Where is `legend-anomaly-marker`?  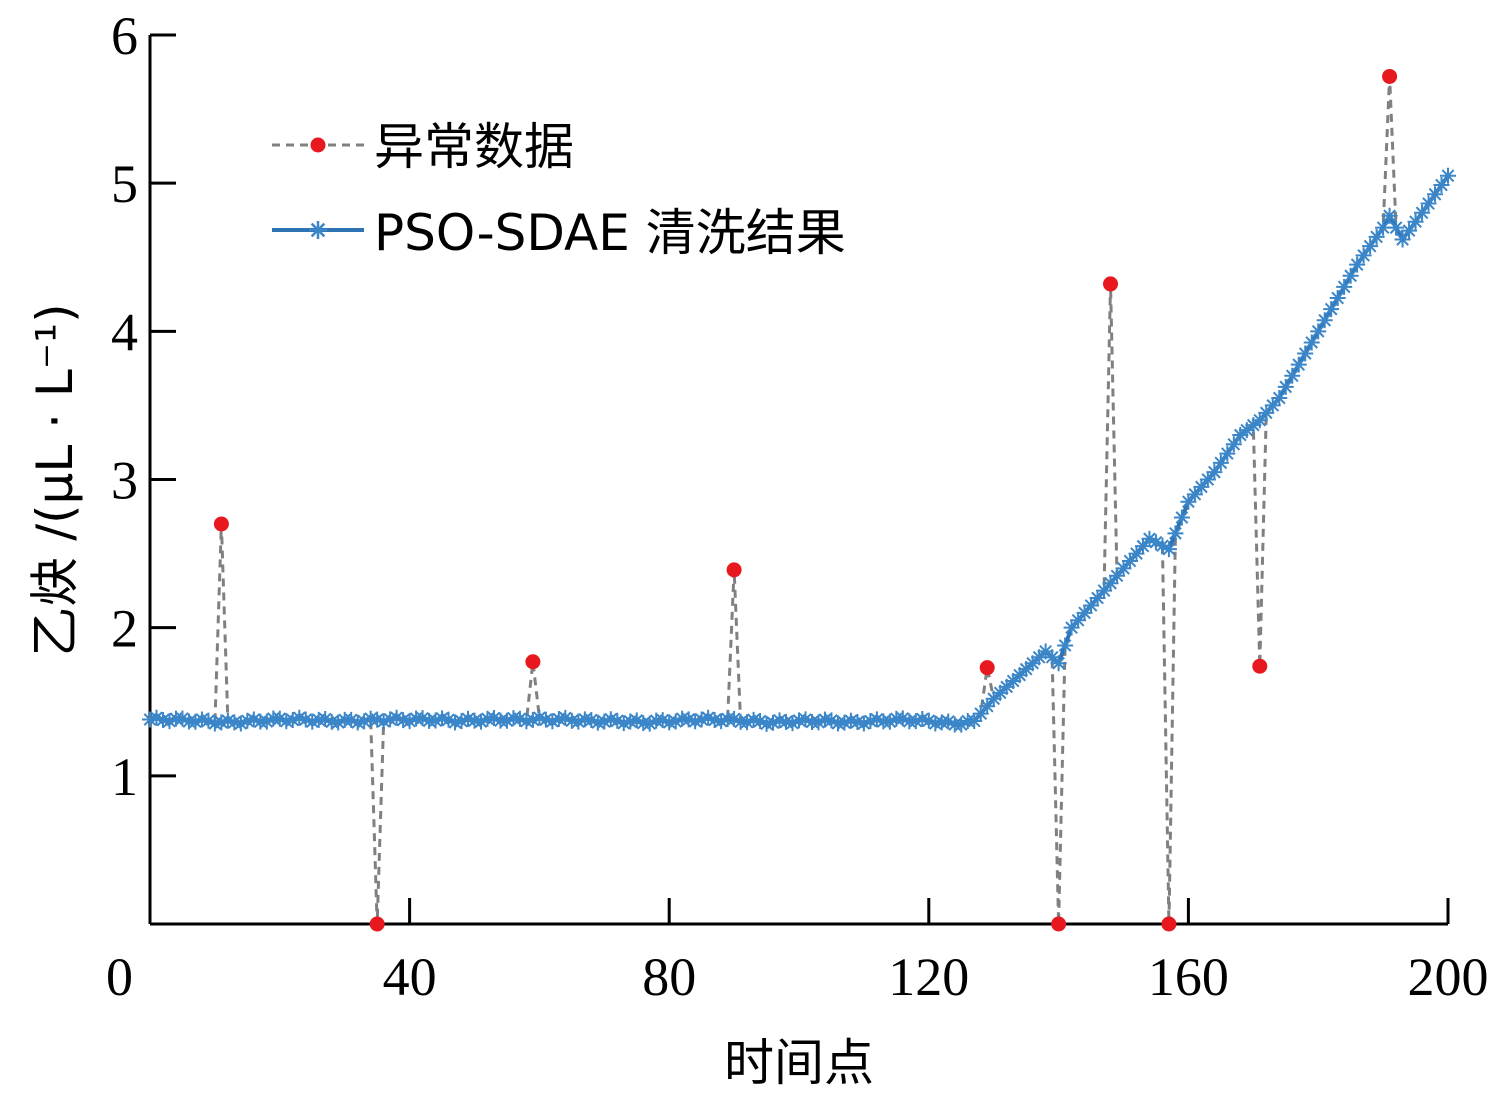
legend-anomaly-marker is located at coordinates (318, 145).